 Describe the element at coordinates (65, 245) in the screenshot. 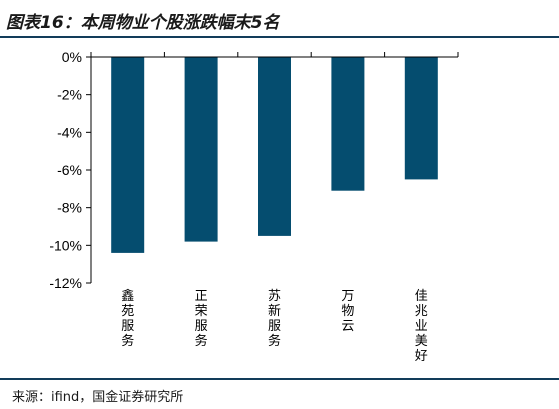

I see `y-tick-label-6: -10%` at that location.